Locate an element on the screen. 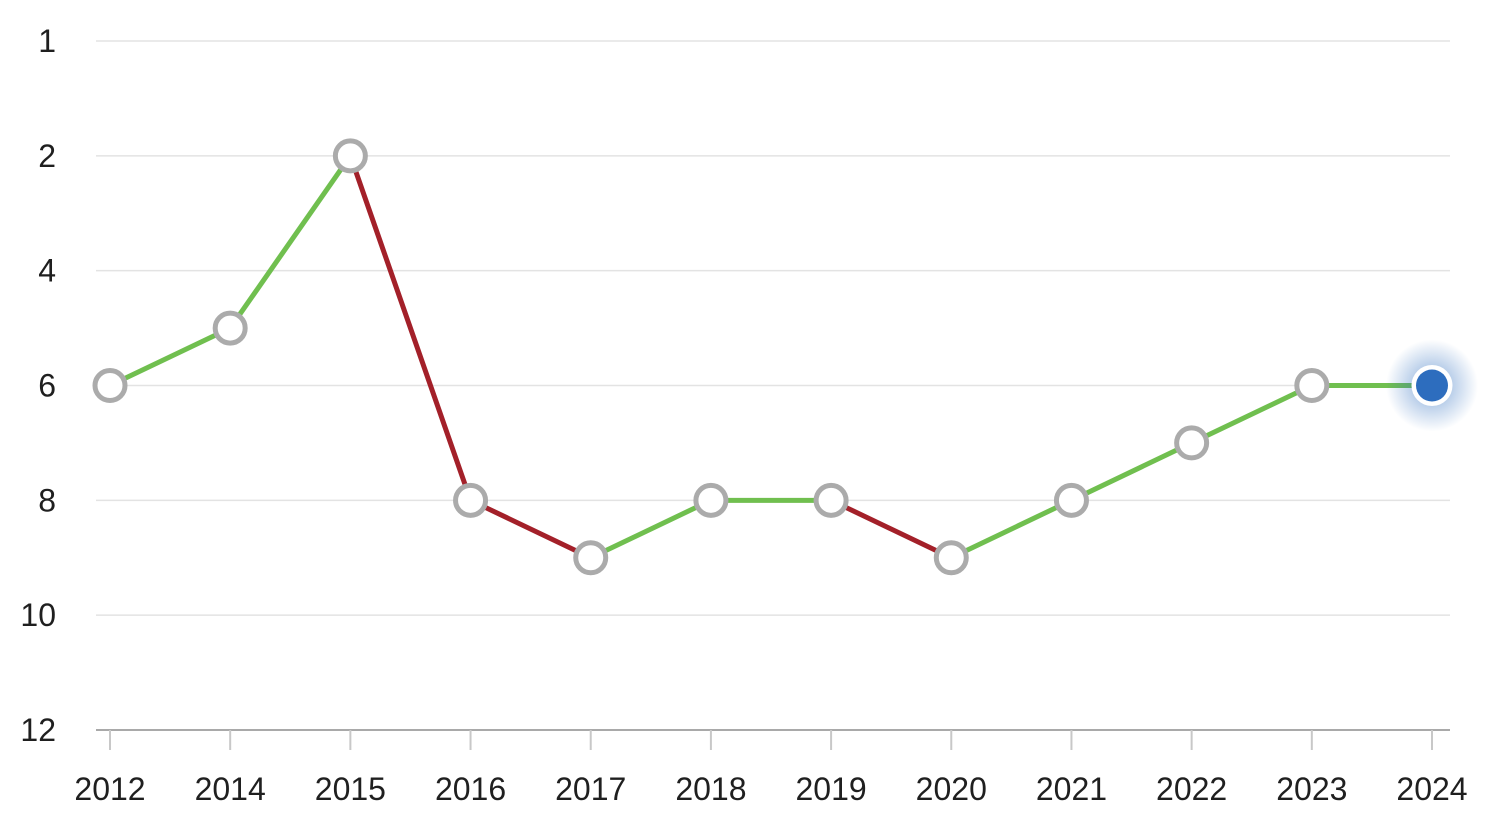  data-point-2015 is located at coordinates (350, 156).